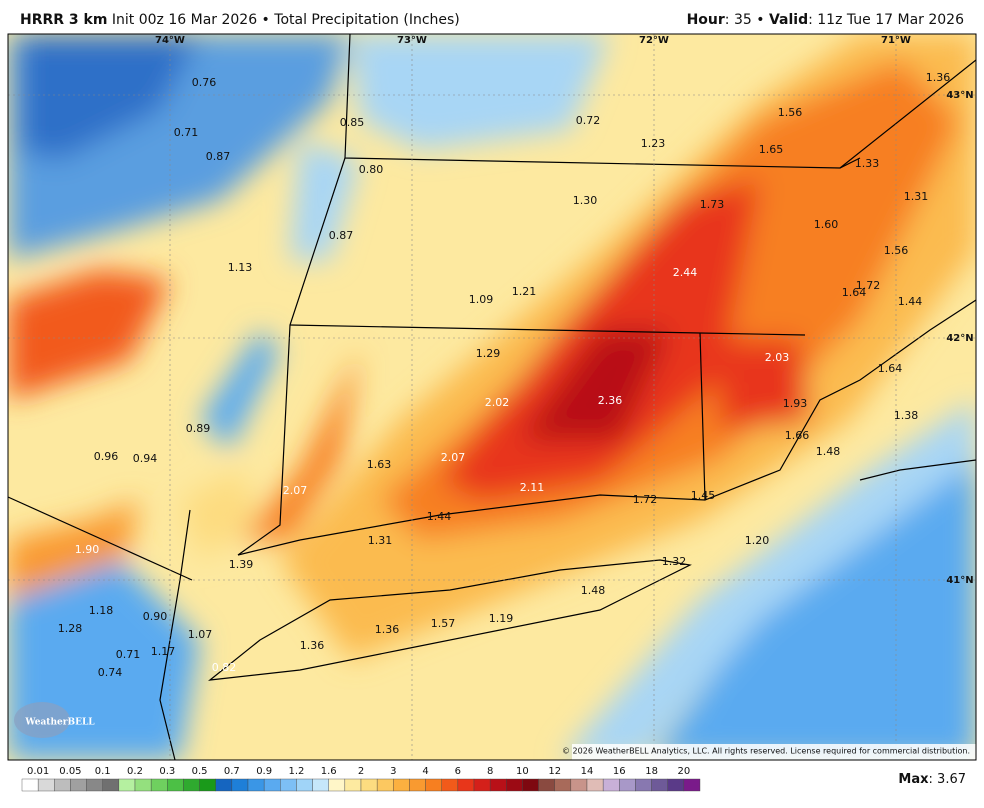 The image size is (984, 808). What do you see at coordinates (458, 771) in the screenshot?
I see `legend-label: 6` at bounding box center [458, 771].